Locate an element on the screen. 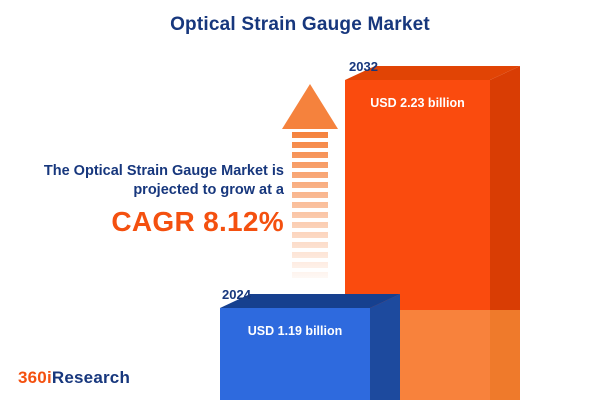 The height and width of the screenshot is (400, 600). brand-logo-prefix: 360i is located at coordinates (35, 377).